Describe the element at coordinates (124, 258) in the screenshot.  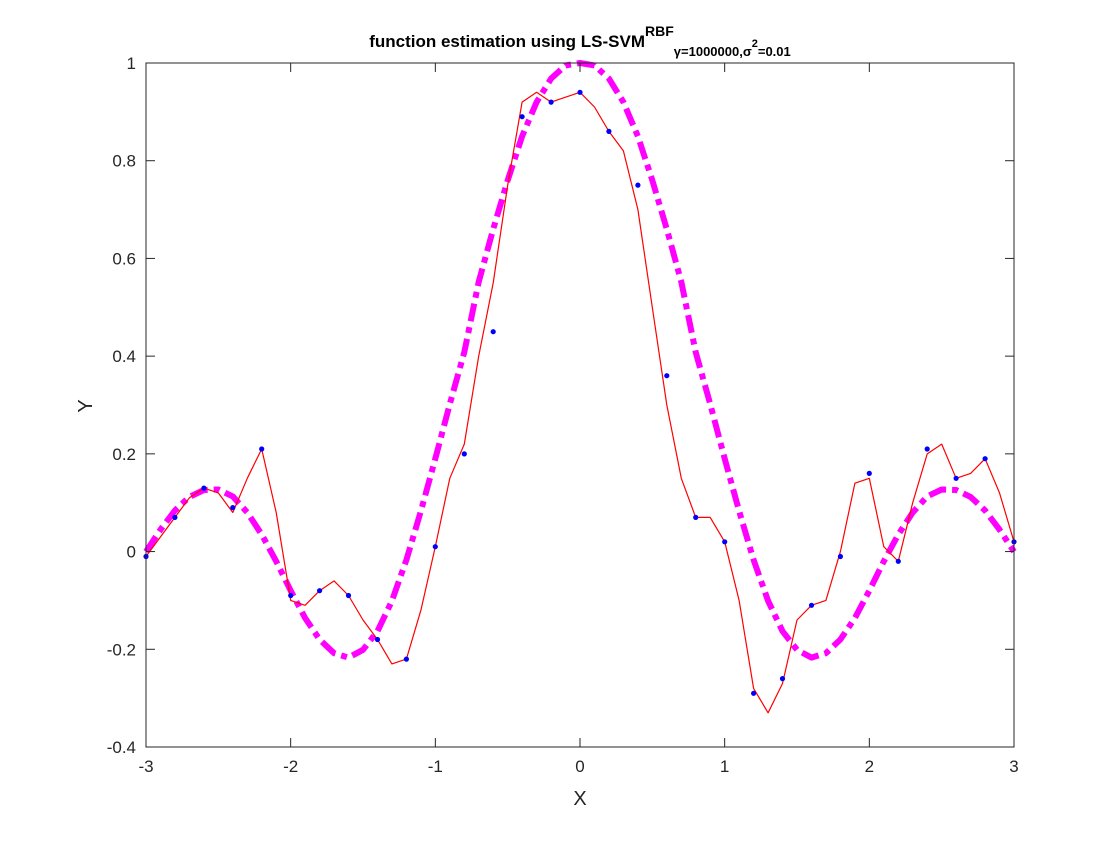
I see `y-tick-label: 0.6` at that location.